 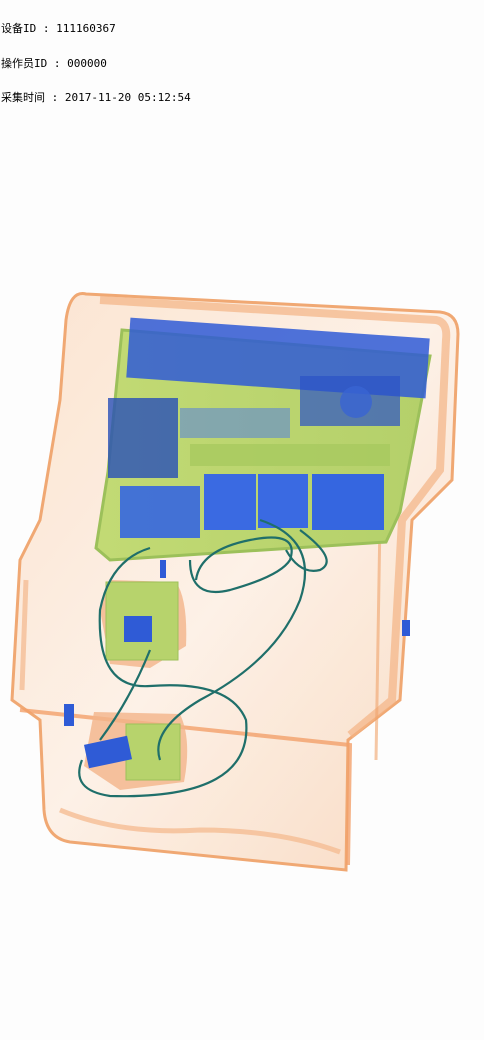 What do you see at coordinates (87, 63) in the screenshot?
I see `operator-id-value: 000000` at bounding box center [87, 63].